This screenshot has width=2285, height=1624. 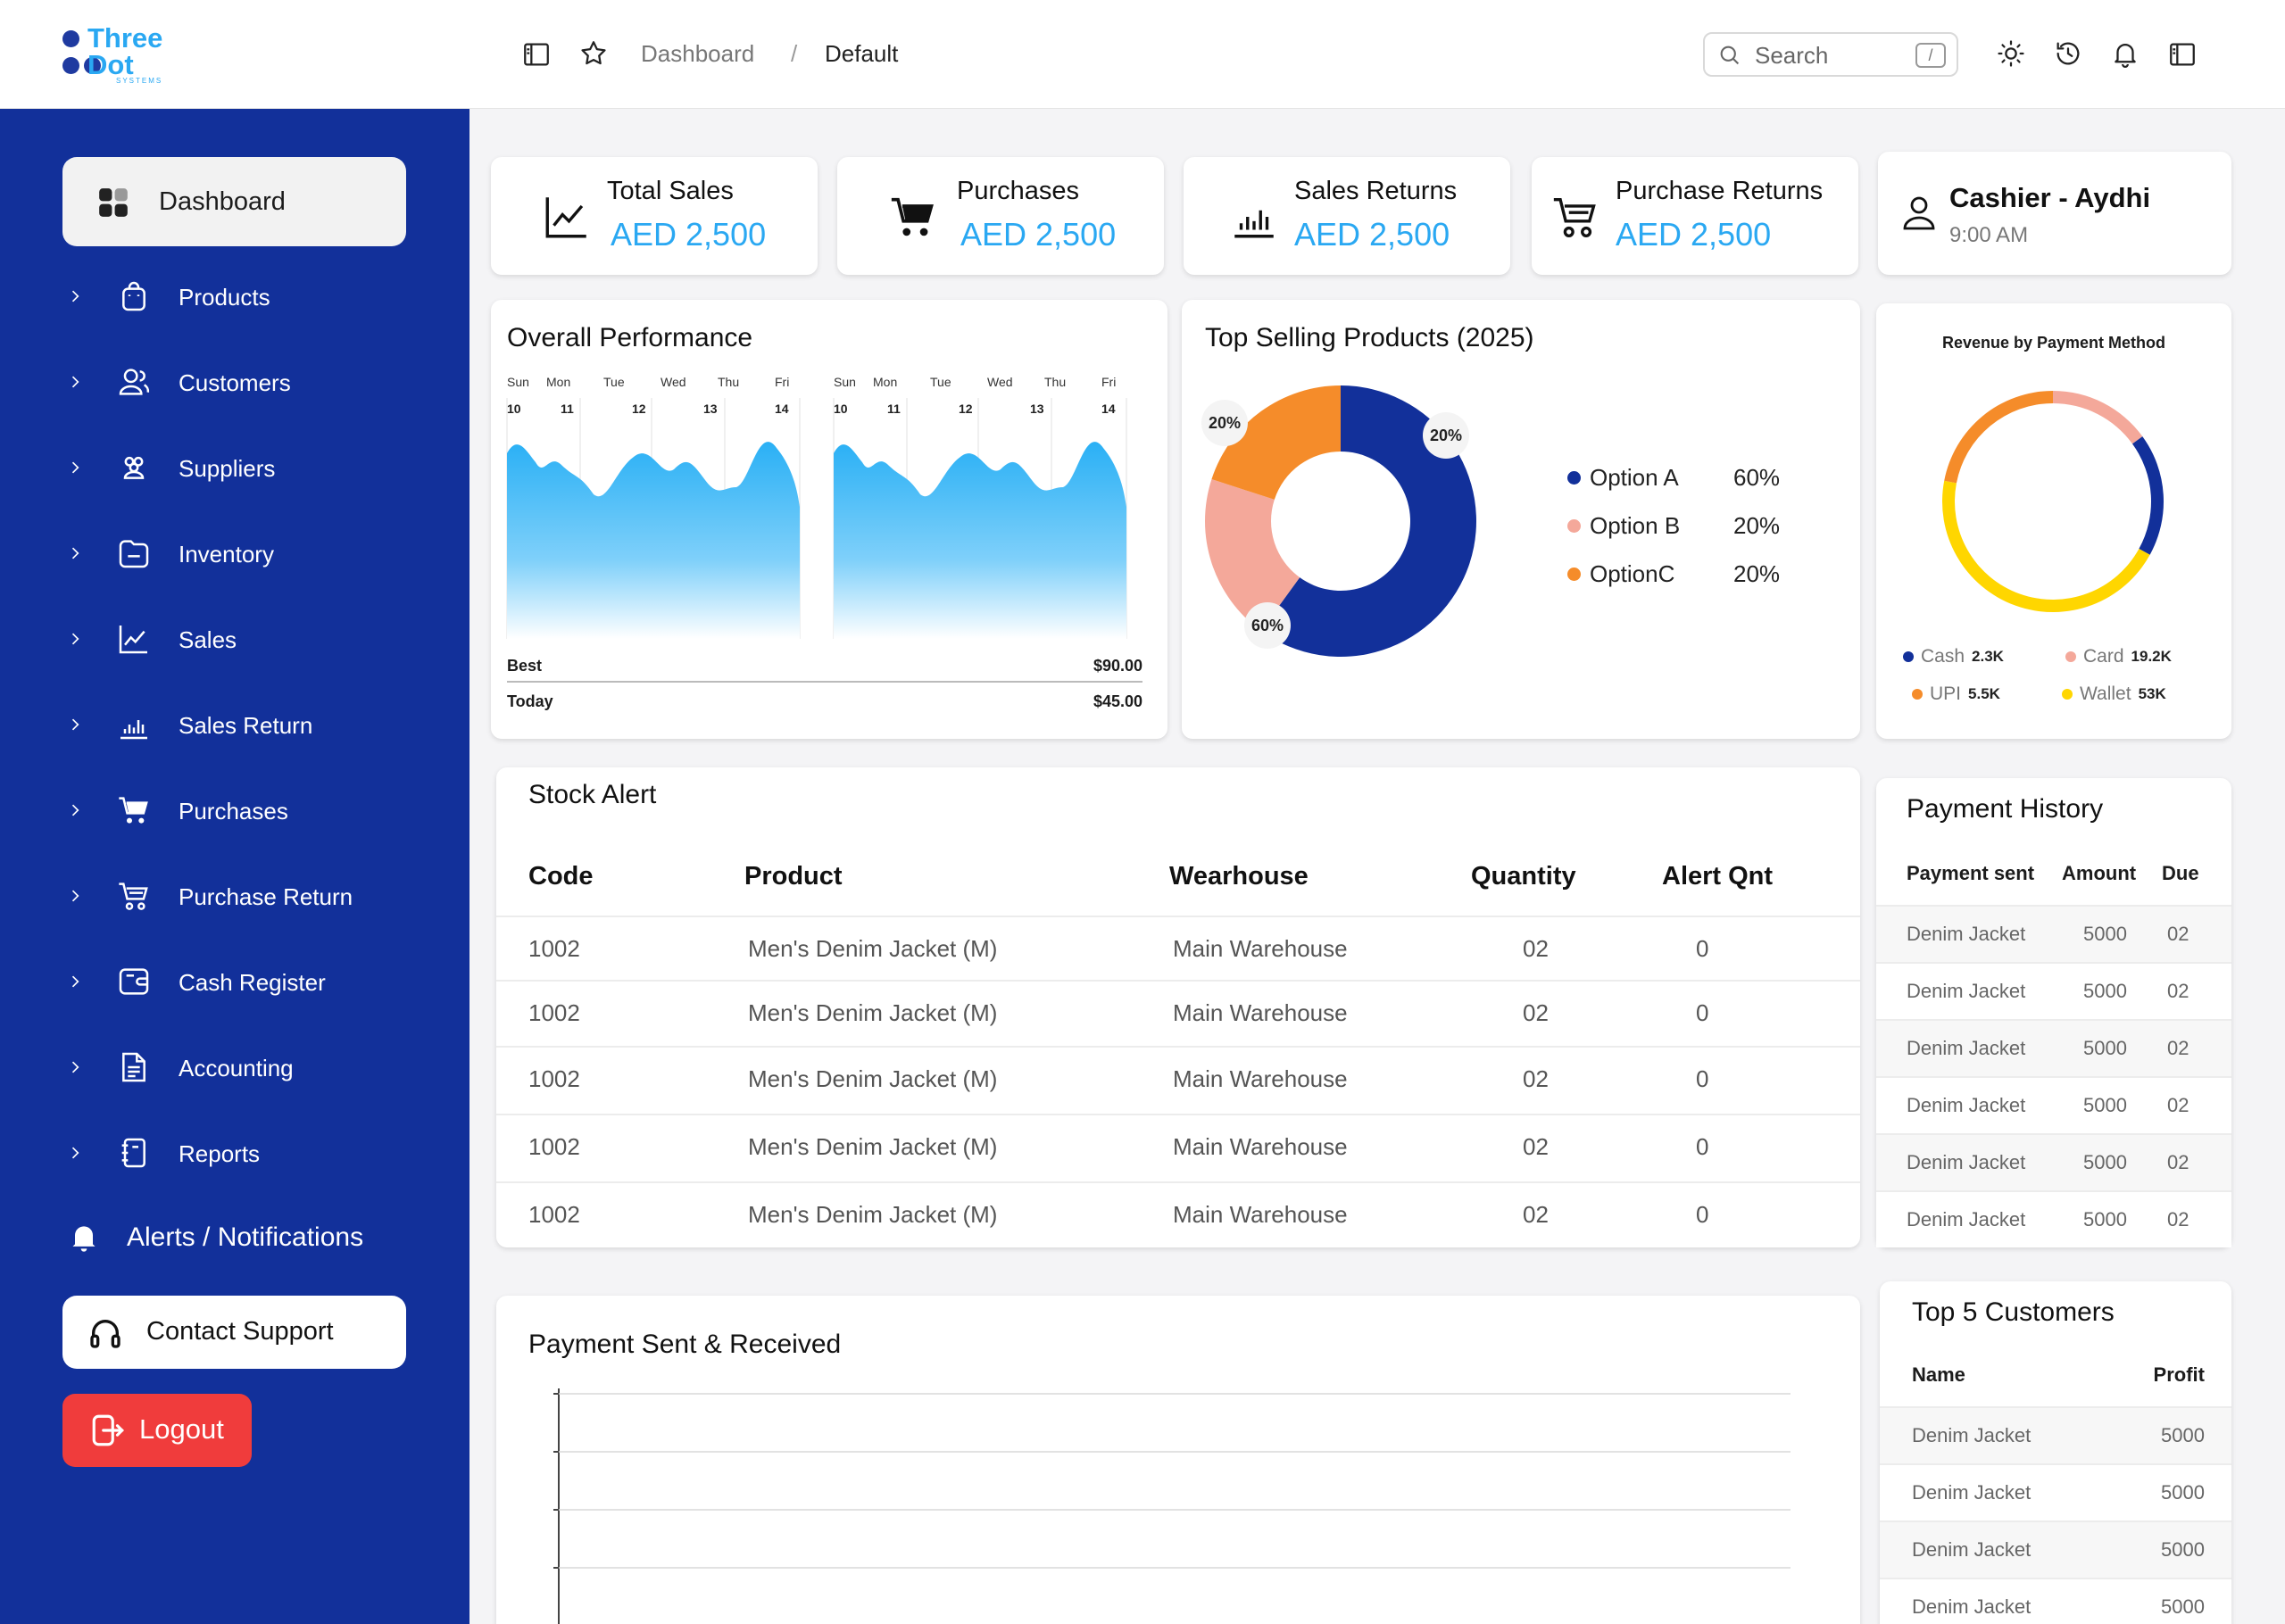 I want to click on bell-filled-icon, so click(x=84, y=1239).